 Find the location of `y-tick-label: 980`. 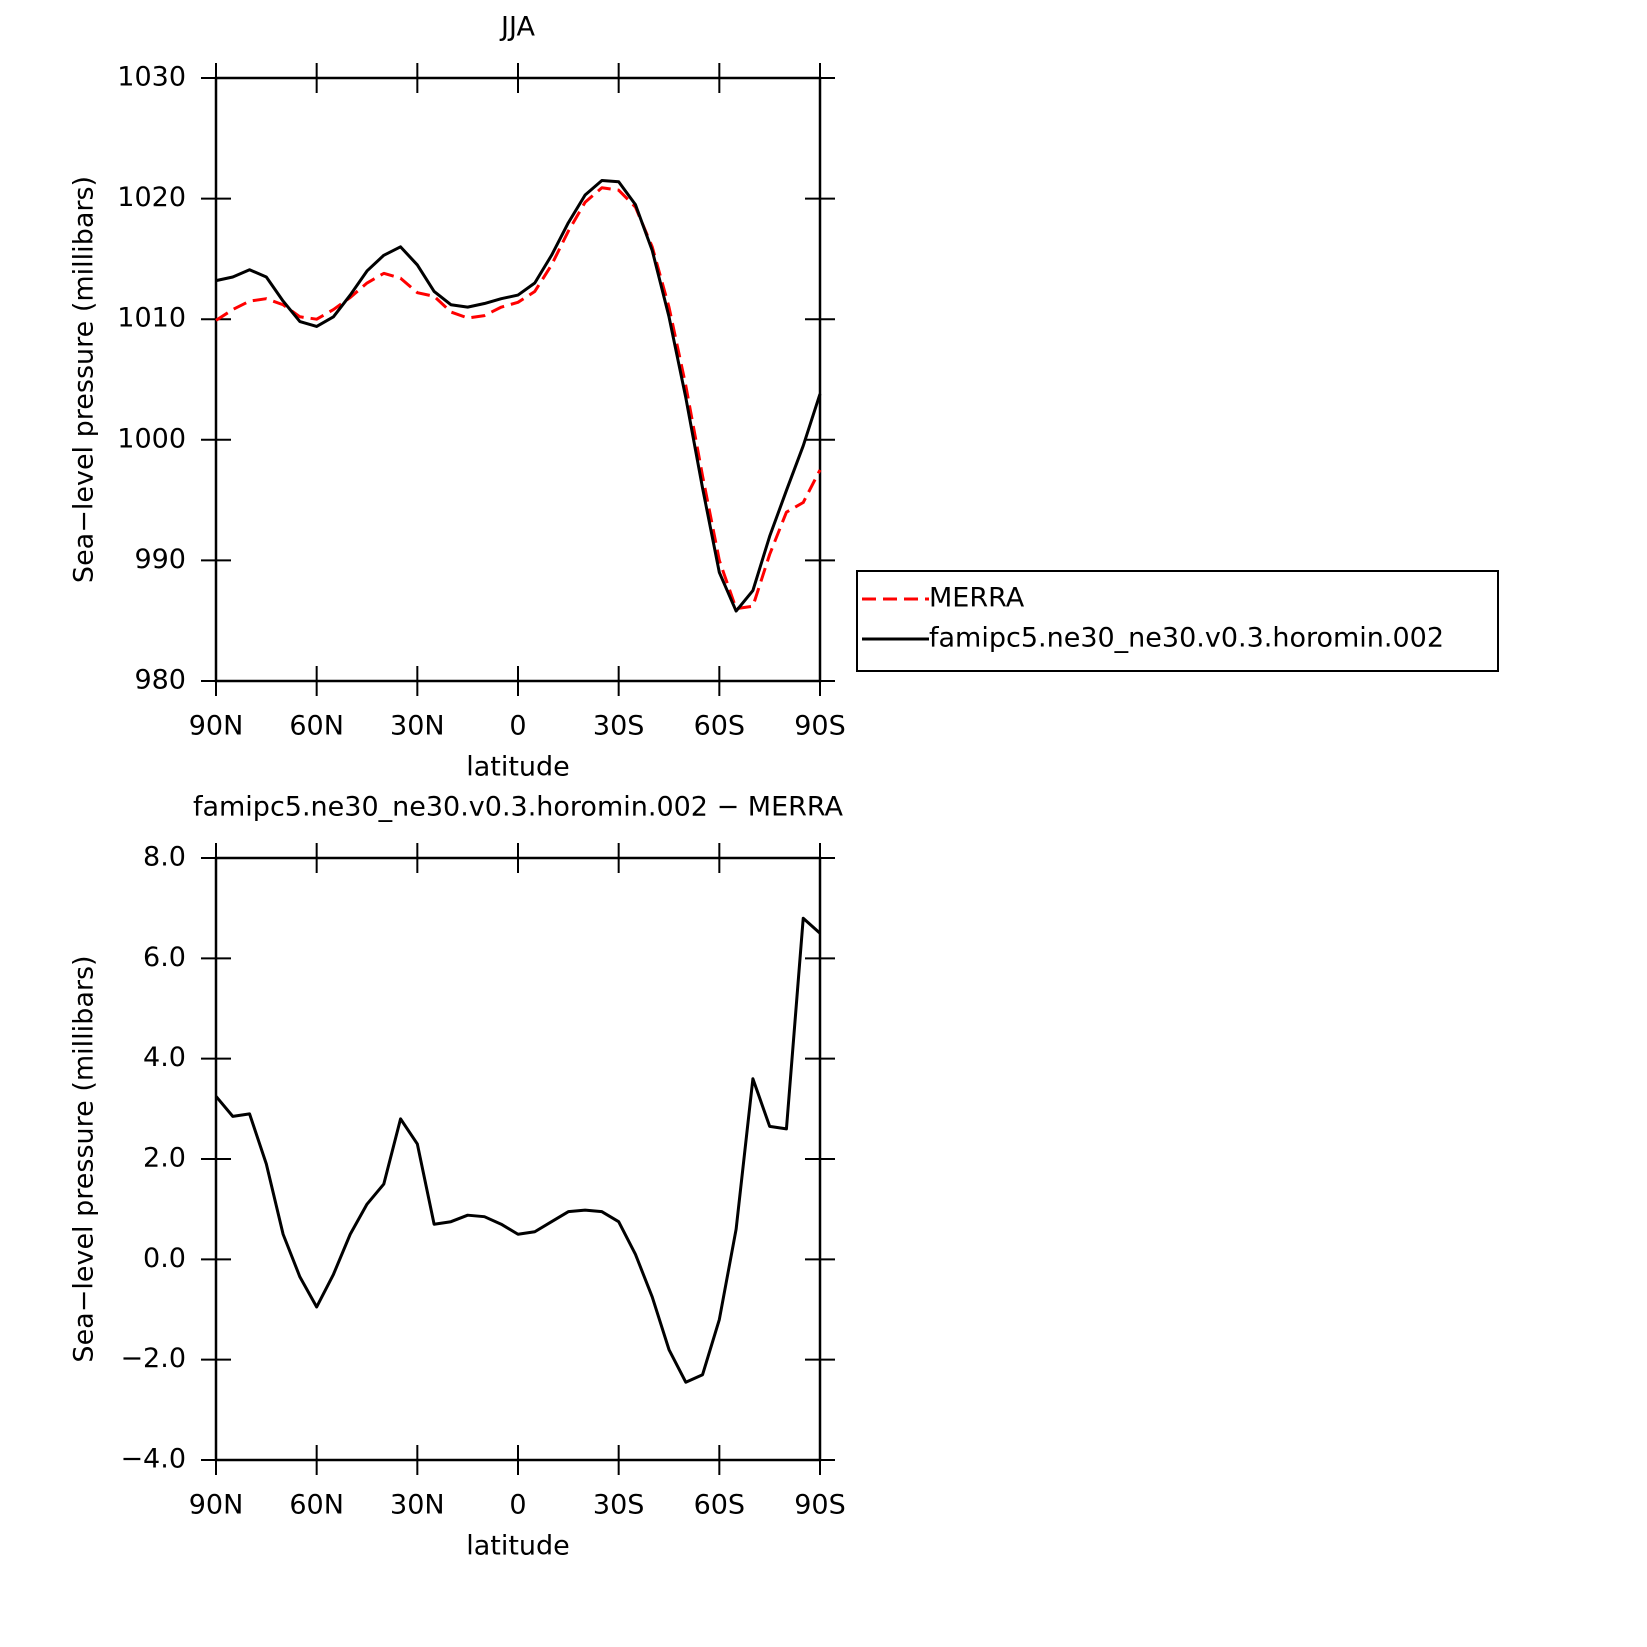

y-tick-label: 980 is located at coordinates (160, 680).